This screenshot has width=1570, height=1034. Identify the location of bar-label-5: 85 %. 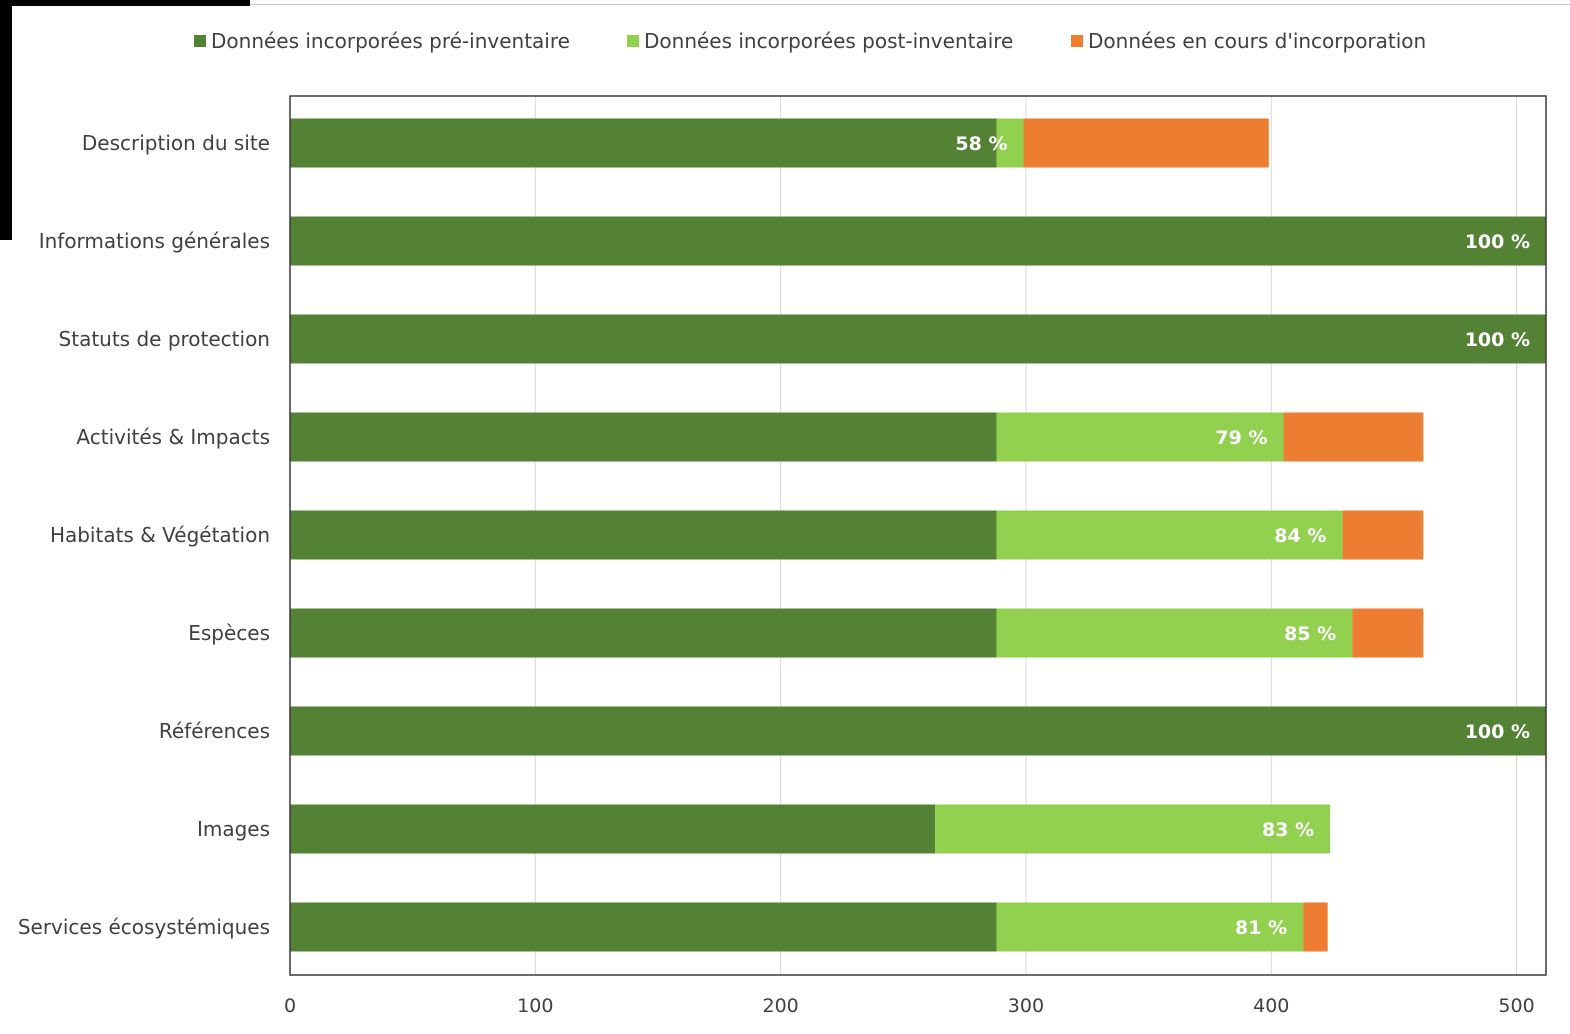
(1310, 634).